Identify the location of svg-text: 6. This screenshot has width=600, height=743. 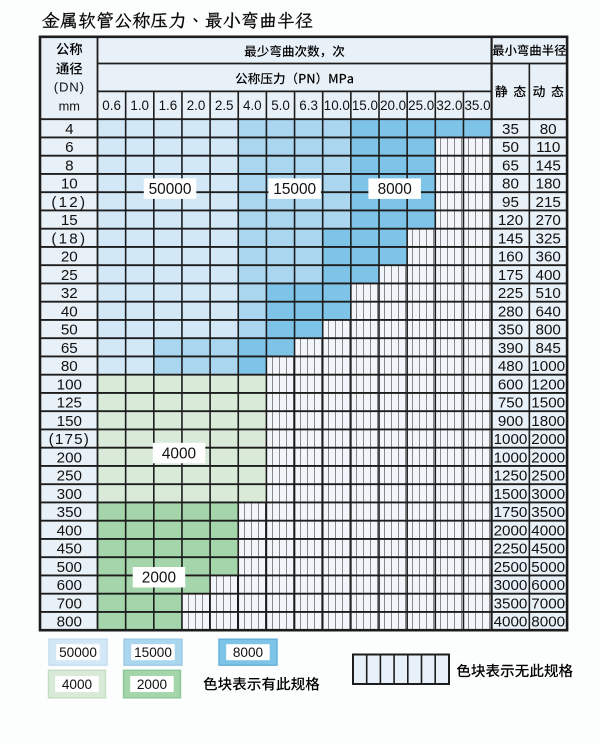
(69, 147).